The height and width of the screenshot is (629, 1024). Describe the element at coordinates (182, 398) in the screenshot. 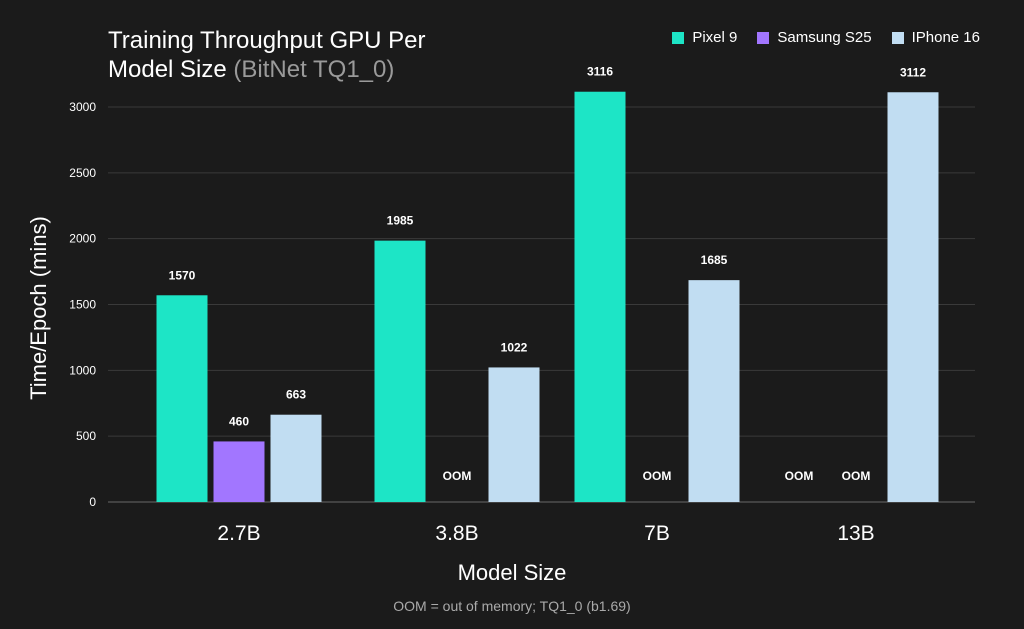

I see `bar-pixel-9-2.7B` at that location.